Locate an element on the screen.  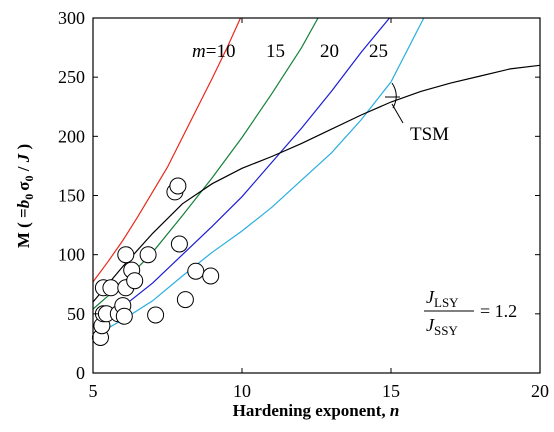
tsm-leader-mark is located at coordinates (394, 103).